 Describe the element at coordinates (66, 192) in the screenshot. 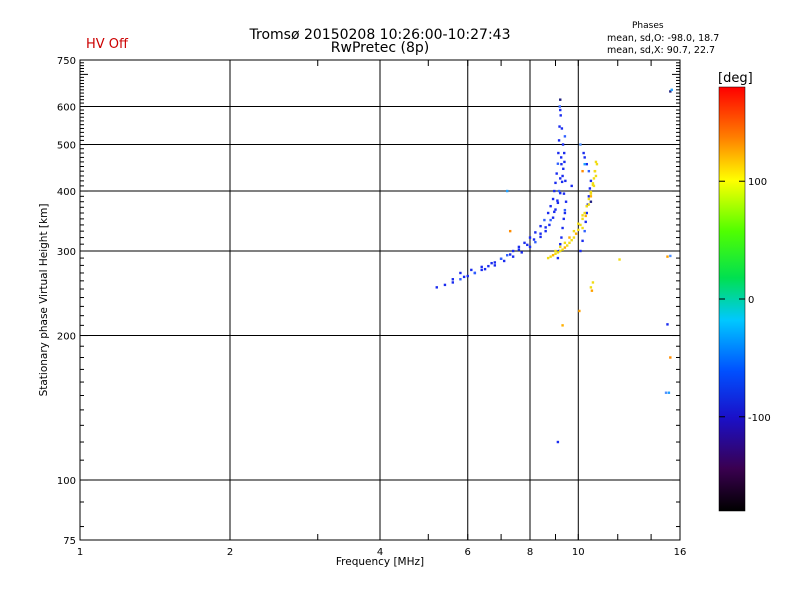

I see `y-tick-label: 400` at that location.